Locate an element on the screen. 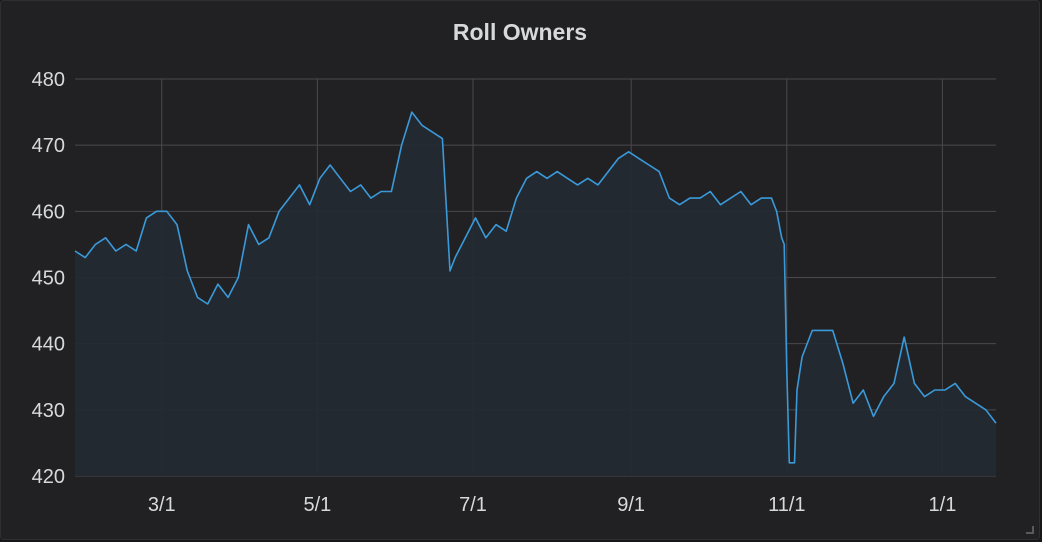 This screenshot has width=1042, height=542. y-tick-label-450: 450 is located at coordinates (48, 279).